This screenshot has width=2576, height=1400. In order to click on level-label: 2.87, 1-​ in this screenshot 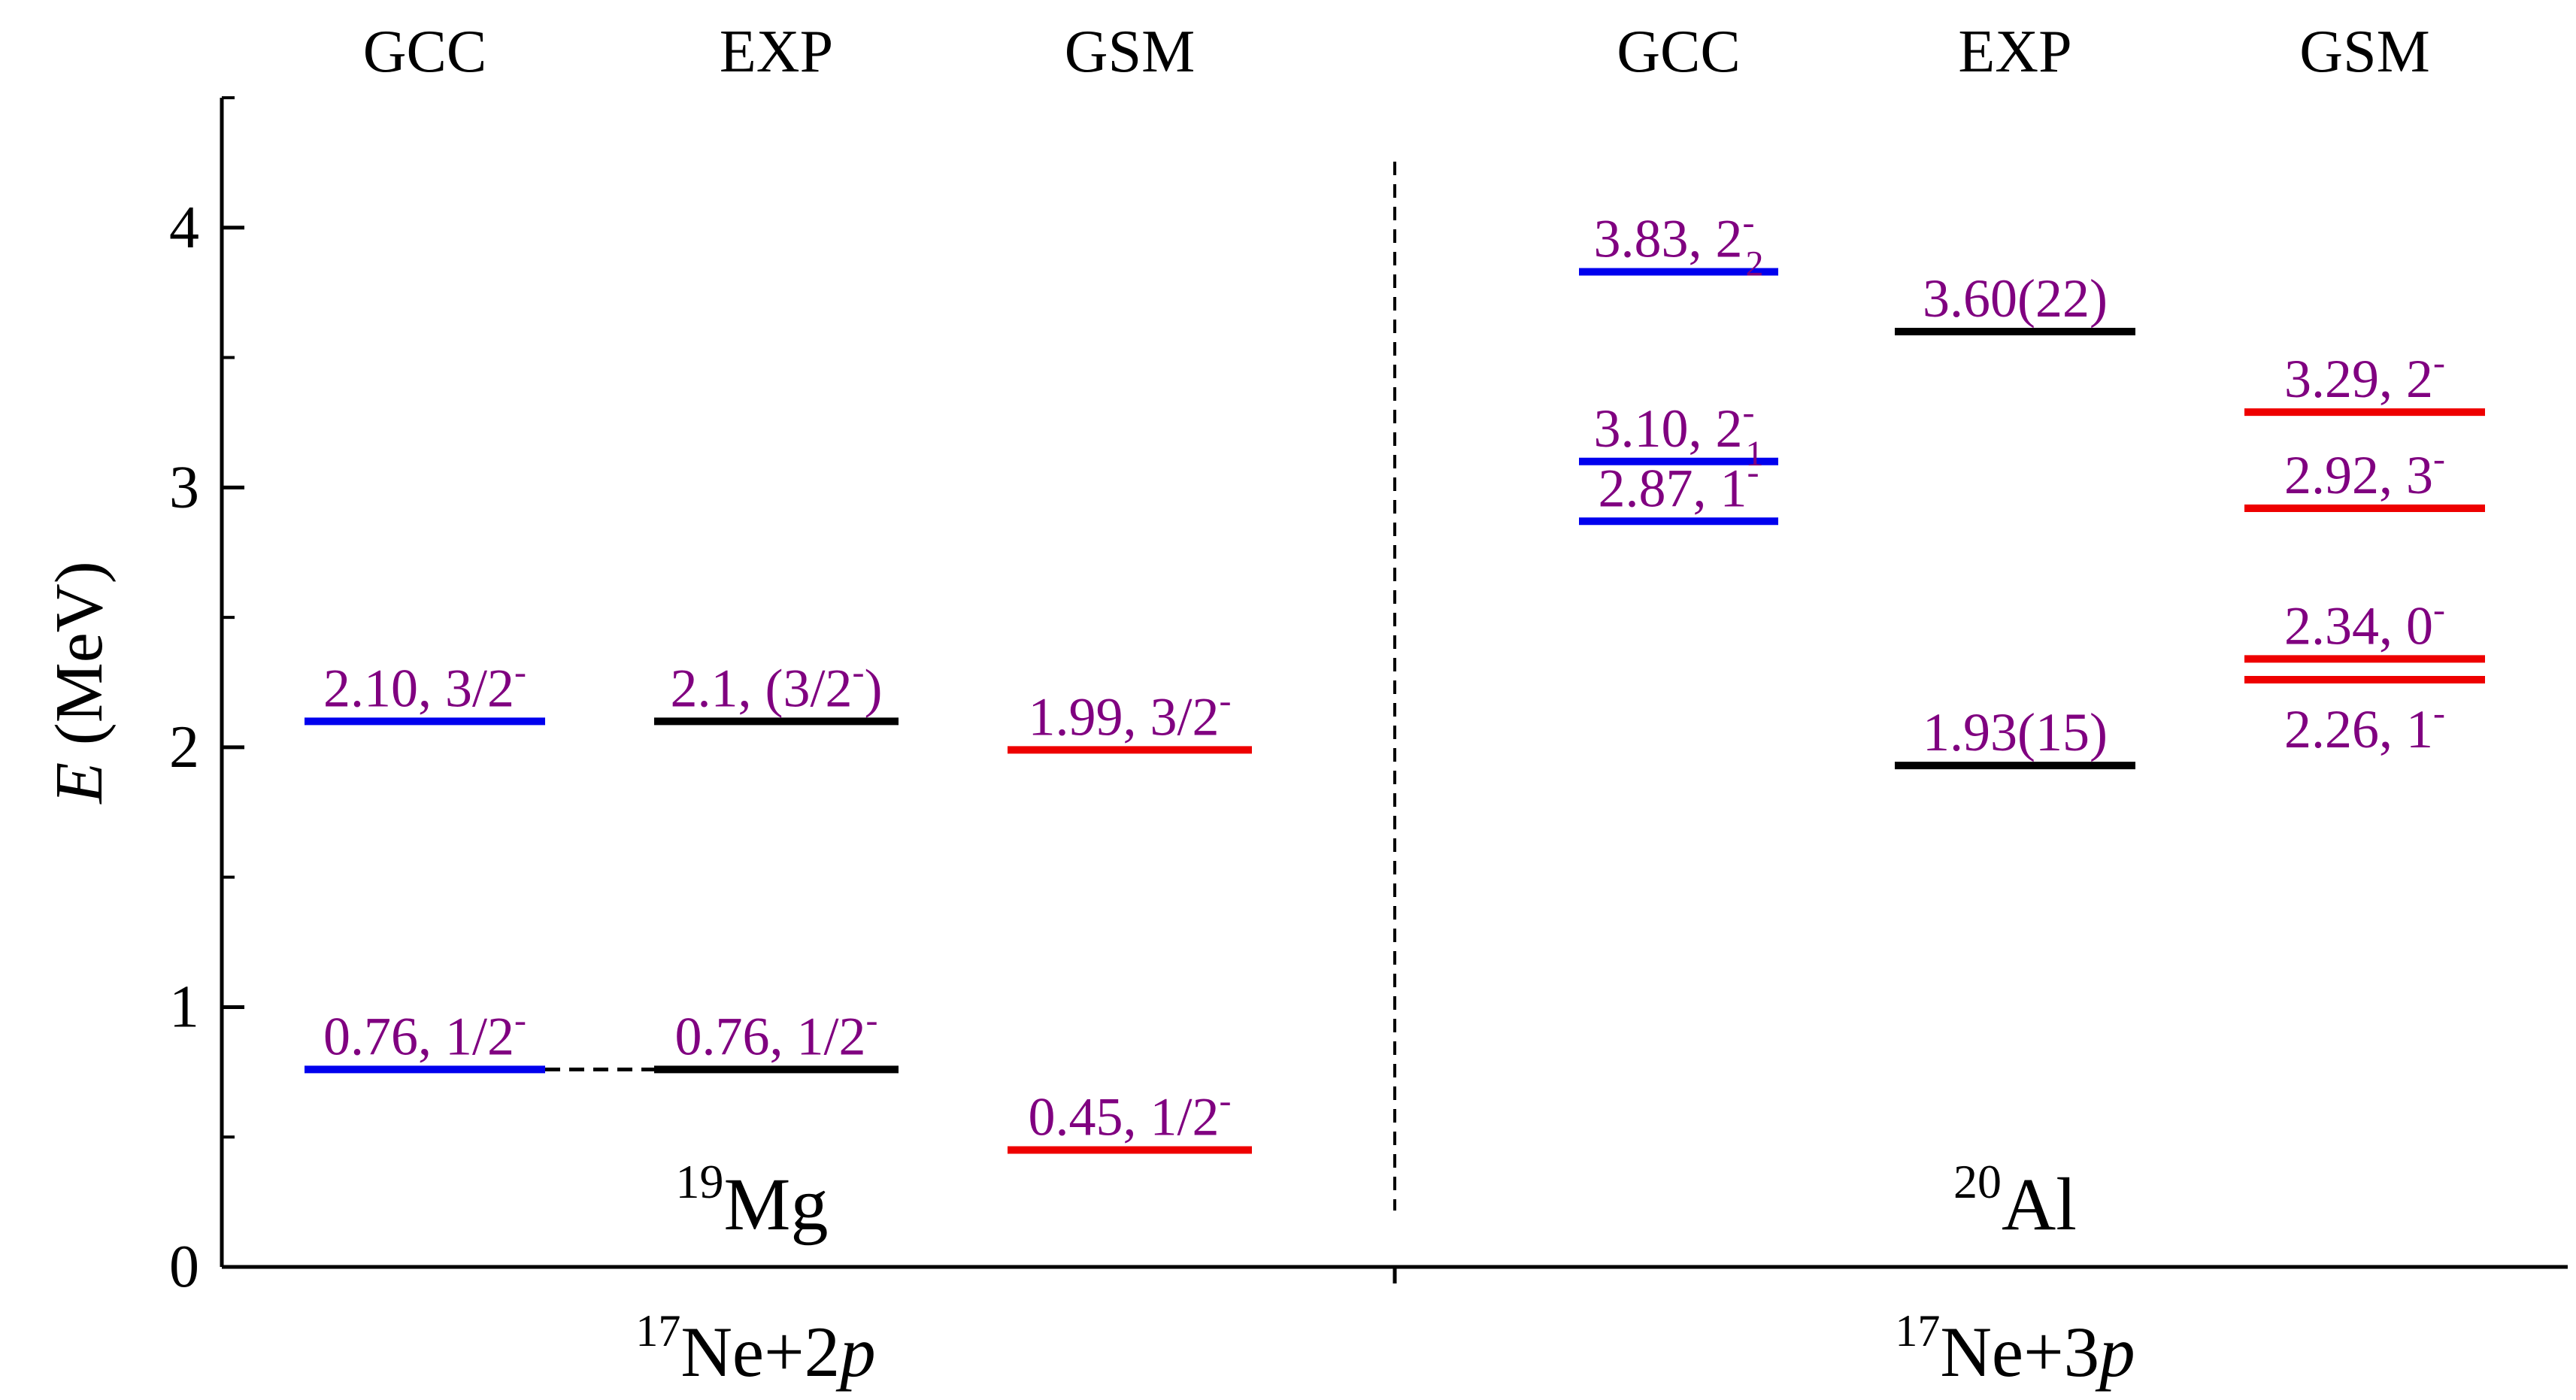, I will do `click(1679, 485)`.